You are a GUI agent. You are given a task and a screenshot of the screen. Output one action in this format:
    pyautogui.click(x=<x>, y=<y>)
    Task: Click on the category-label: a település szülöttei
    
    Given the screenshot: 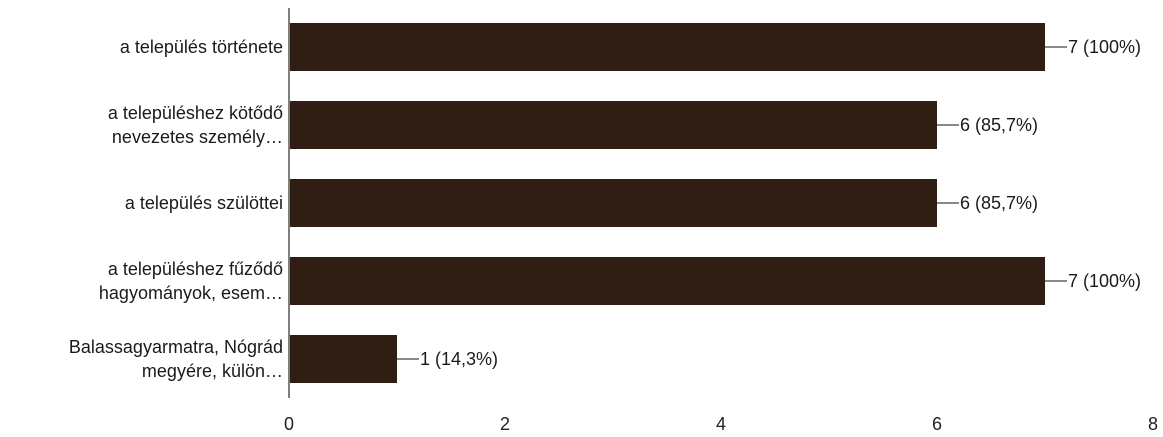 What is the action you would take?
    pyautogui.click(x=204, y=203)
    